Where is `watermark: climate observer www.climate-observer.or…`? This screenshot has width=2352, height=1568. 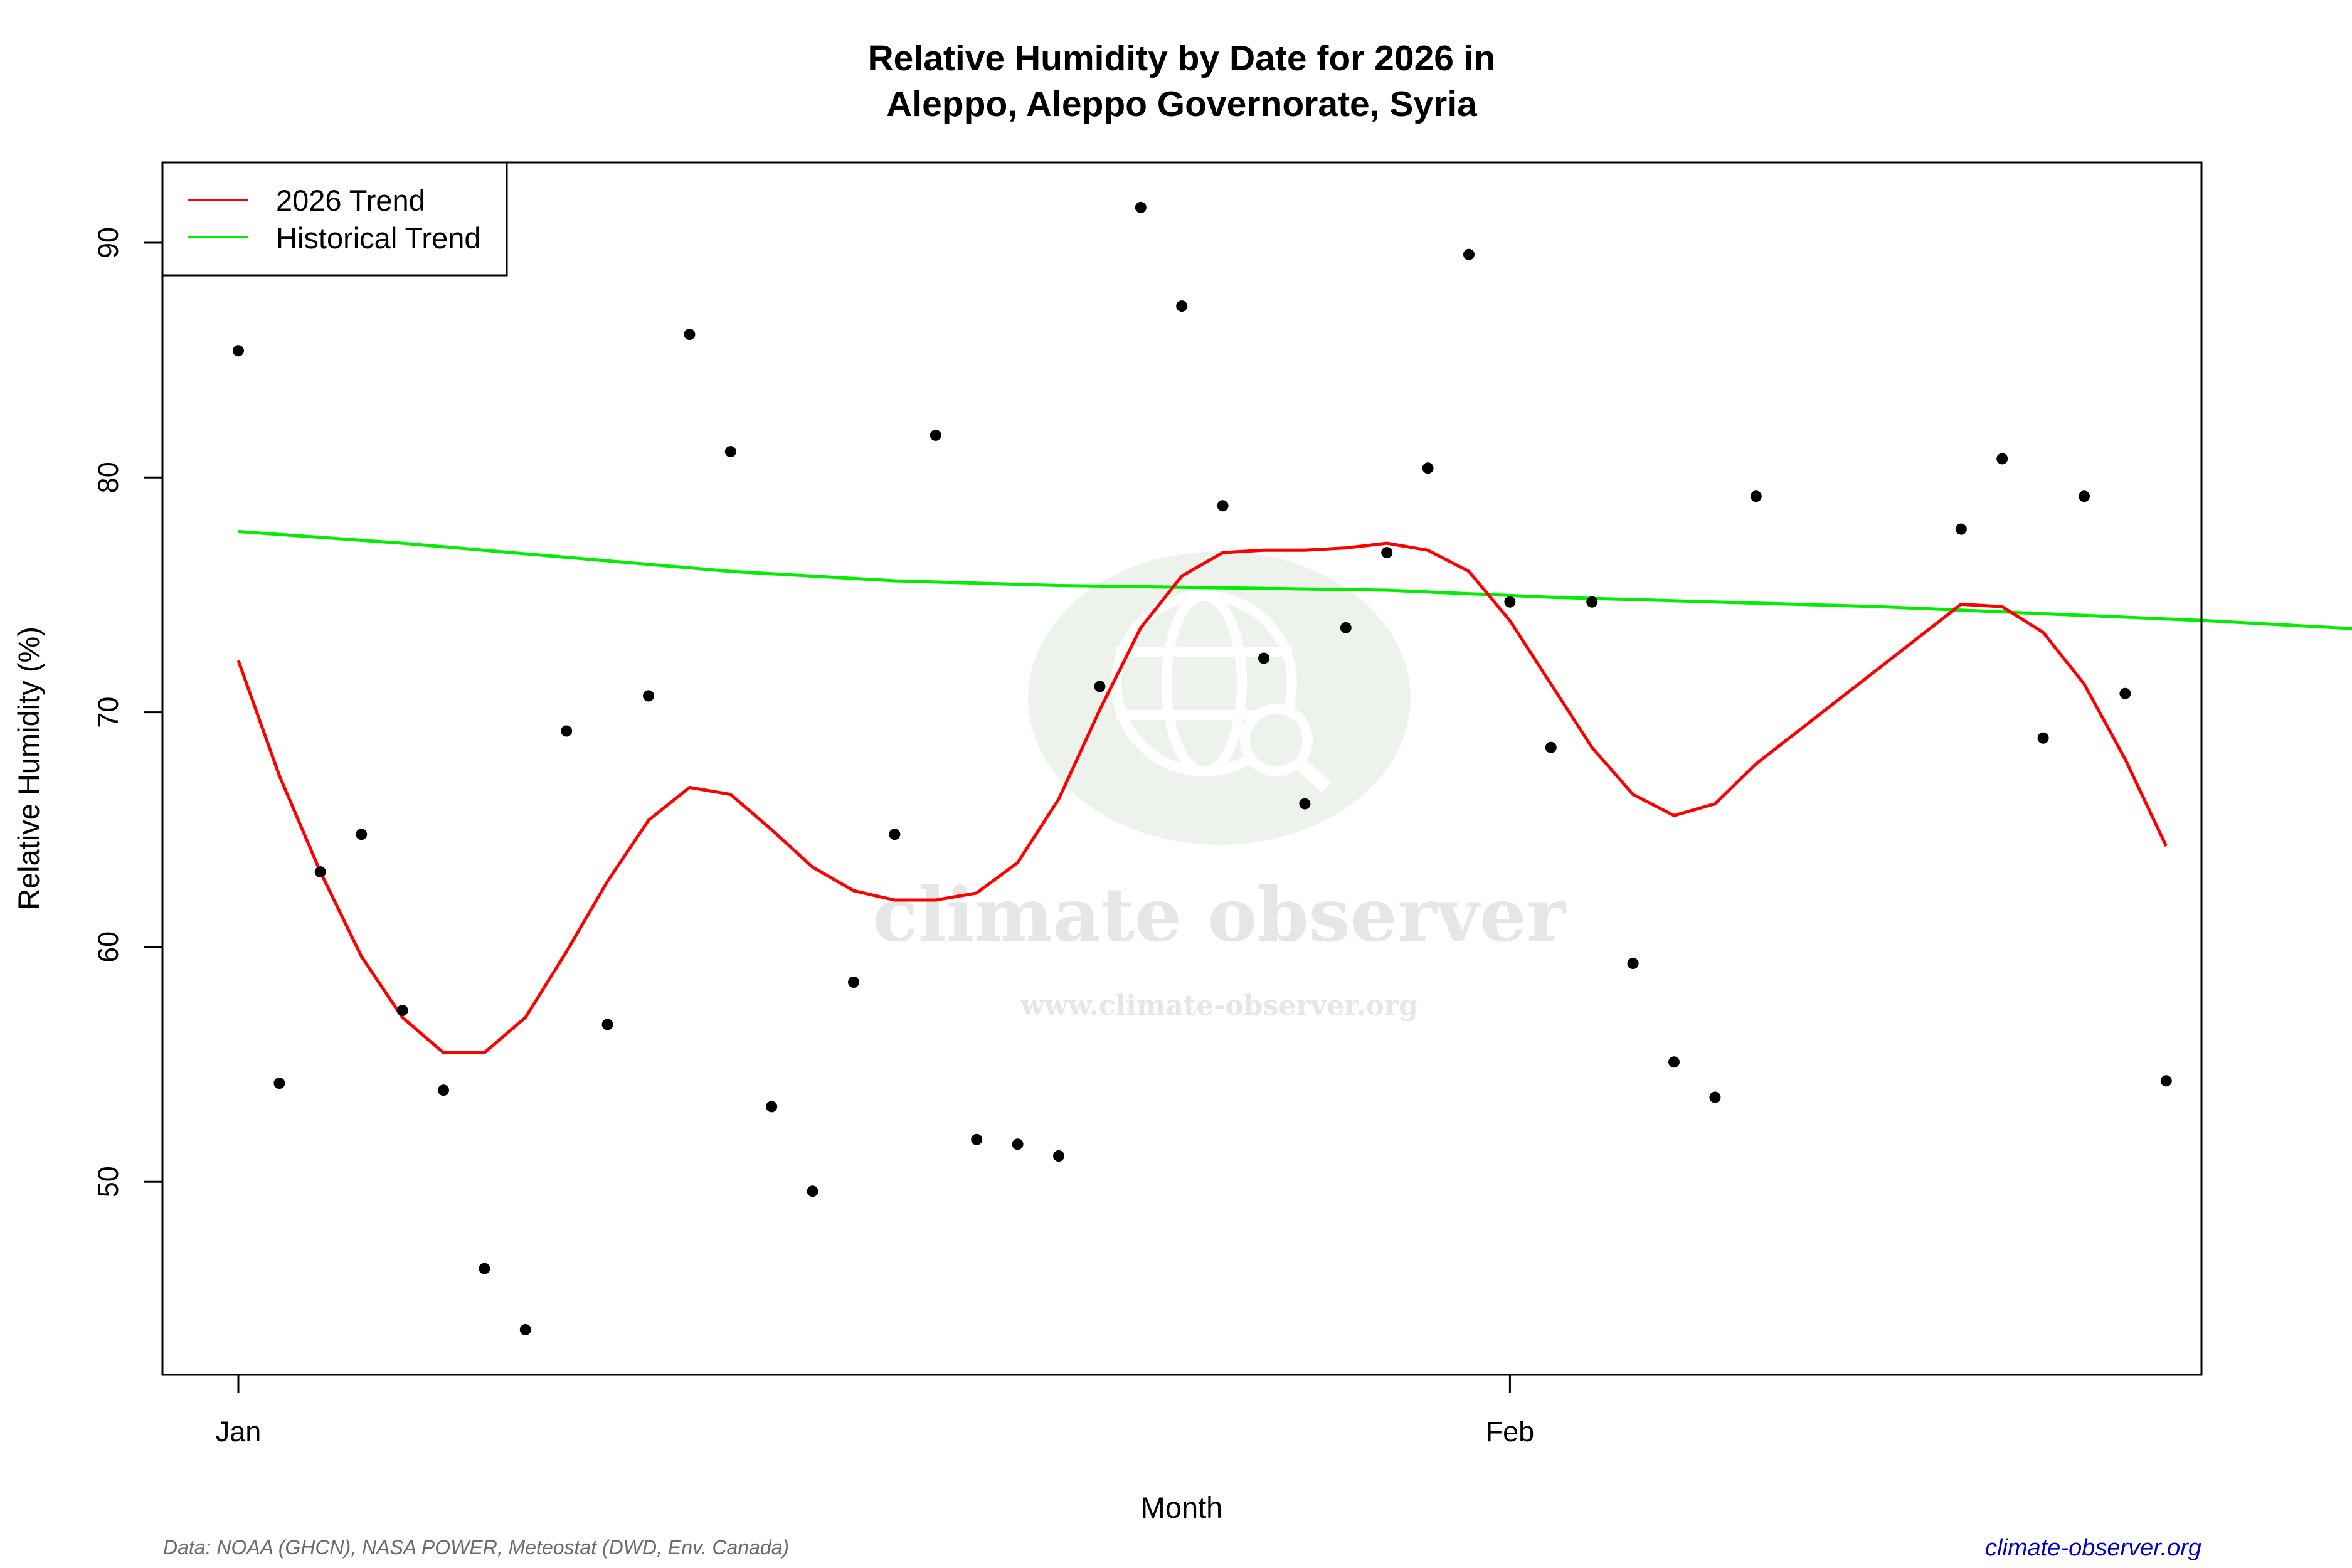
watermark: climate observer www.climate-observer.or… is located at coordinates (1220, 786).